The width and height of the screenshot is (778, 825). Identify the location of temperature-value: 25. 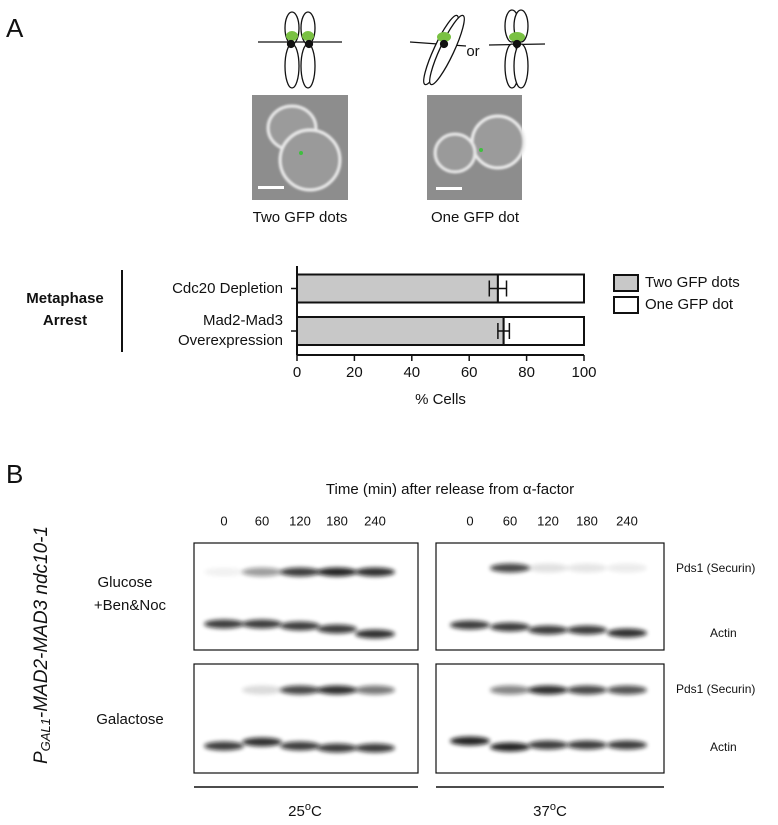
(296, 811).